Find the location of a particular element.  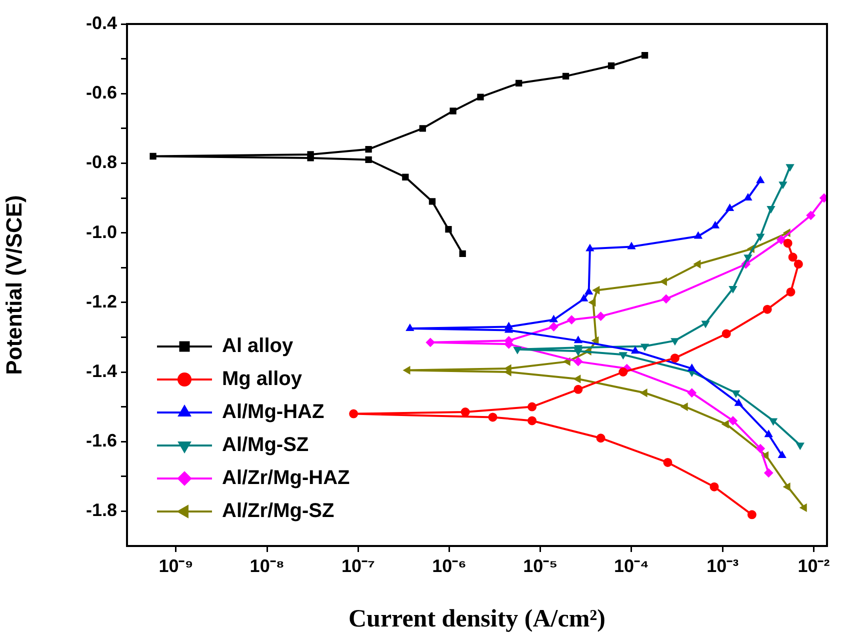

x-tick-label: 10⁻⁷ is located at coordinates (358, 566).